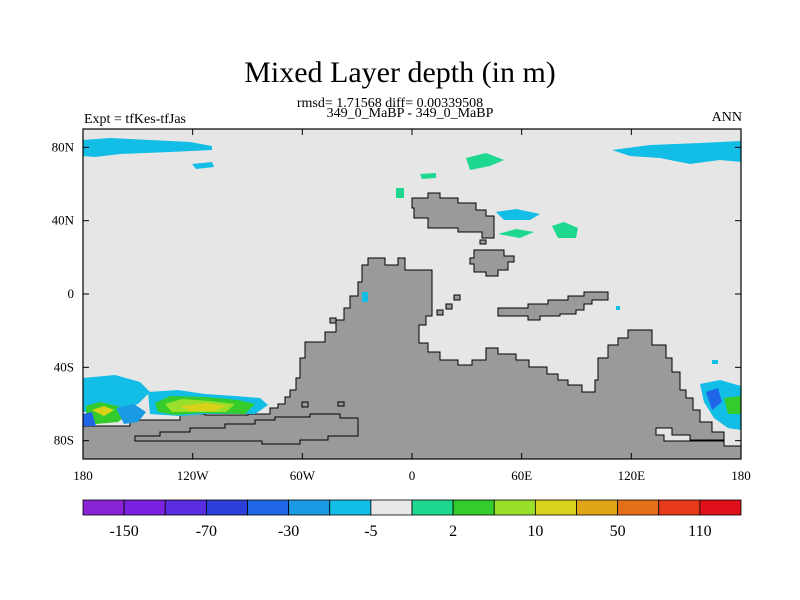 The height and width of the screenshot is (600, 800). Describe the element at coordinates (400, 72) in the screenshot. I see `chart-title: Mixed Layer depth (in m)` at that location.